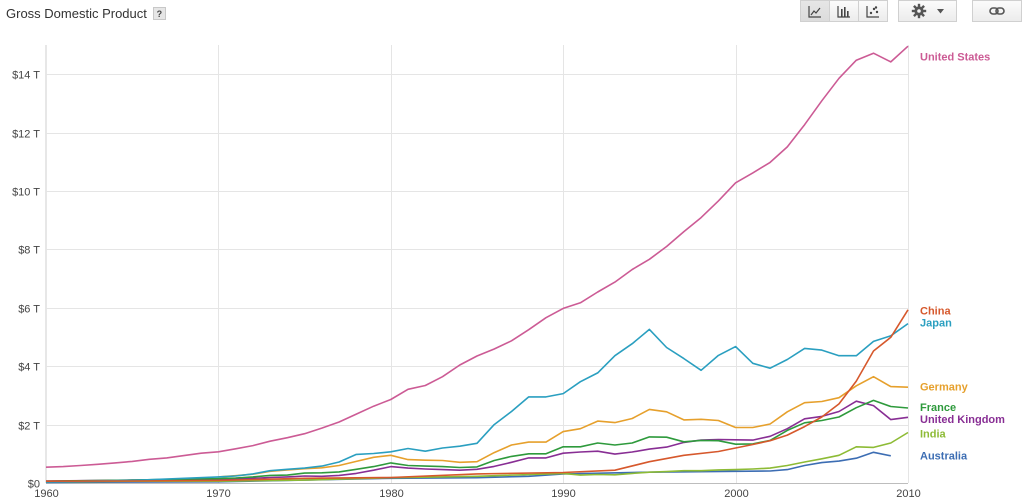  What do you see at coordinates (908, 494) in the screenshot?
I see `x-tick-label: 2010` at bounding box center [908, 494].